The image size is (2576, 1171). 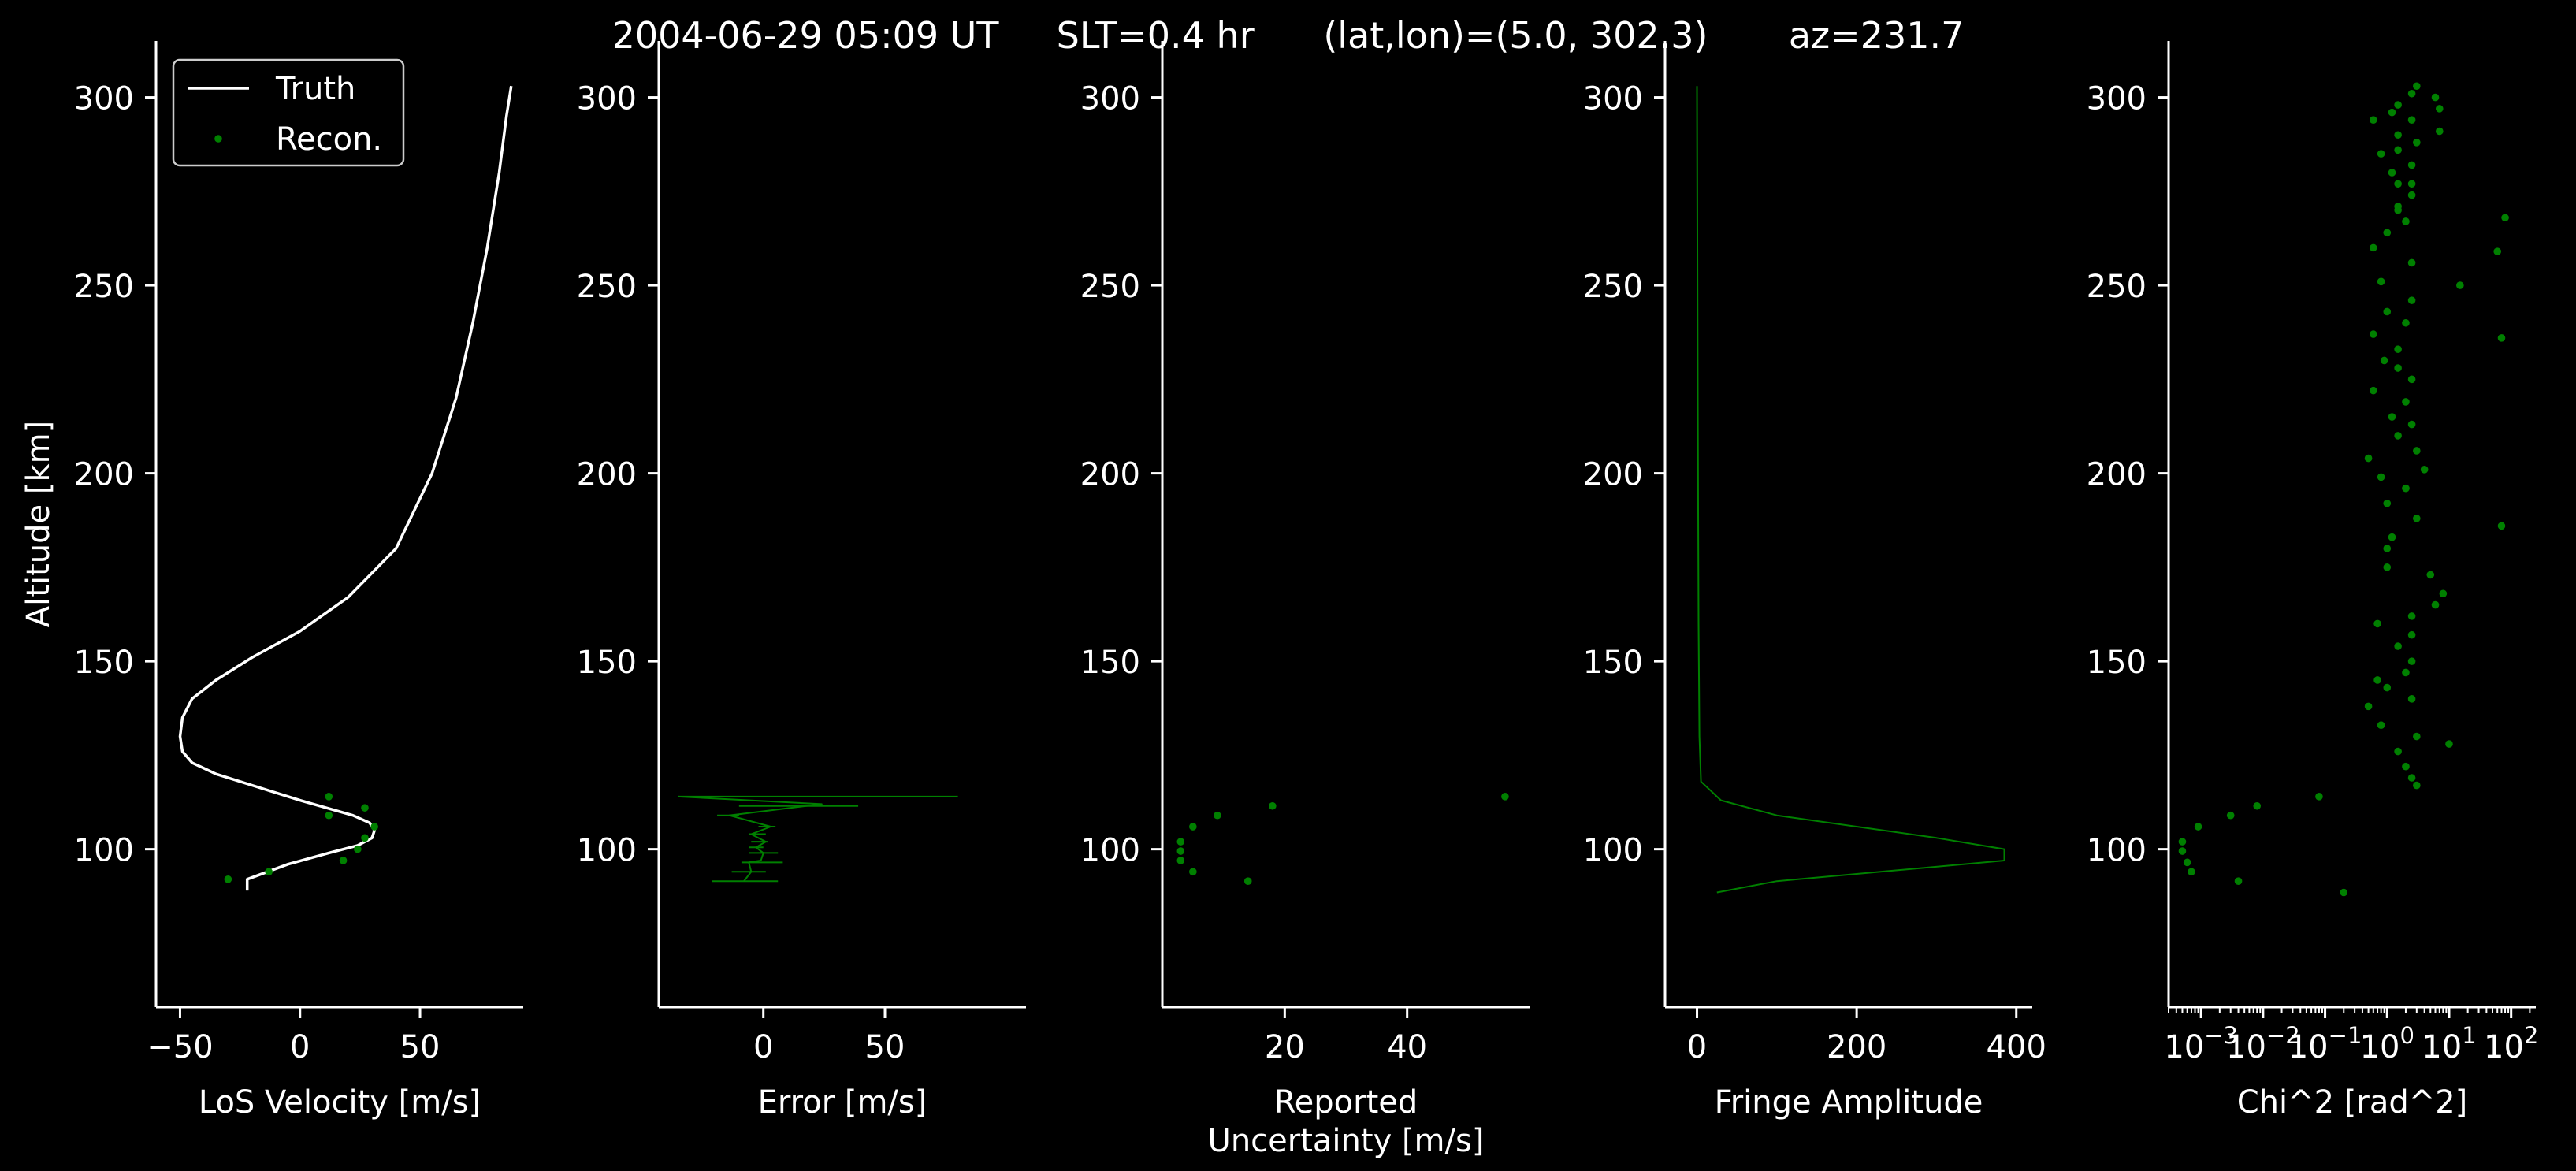 What do you see at coordinates (1110, 663) in the screenshot?
I see `y-tick-label: 150` at bounding box center [1110, 663].